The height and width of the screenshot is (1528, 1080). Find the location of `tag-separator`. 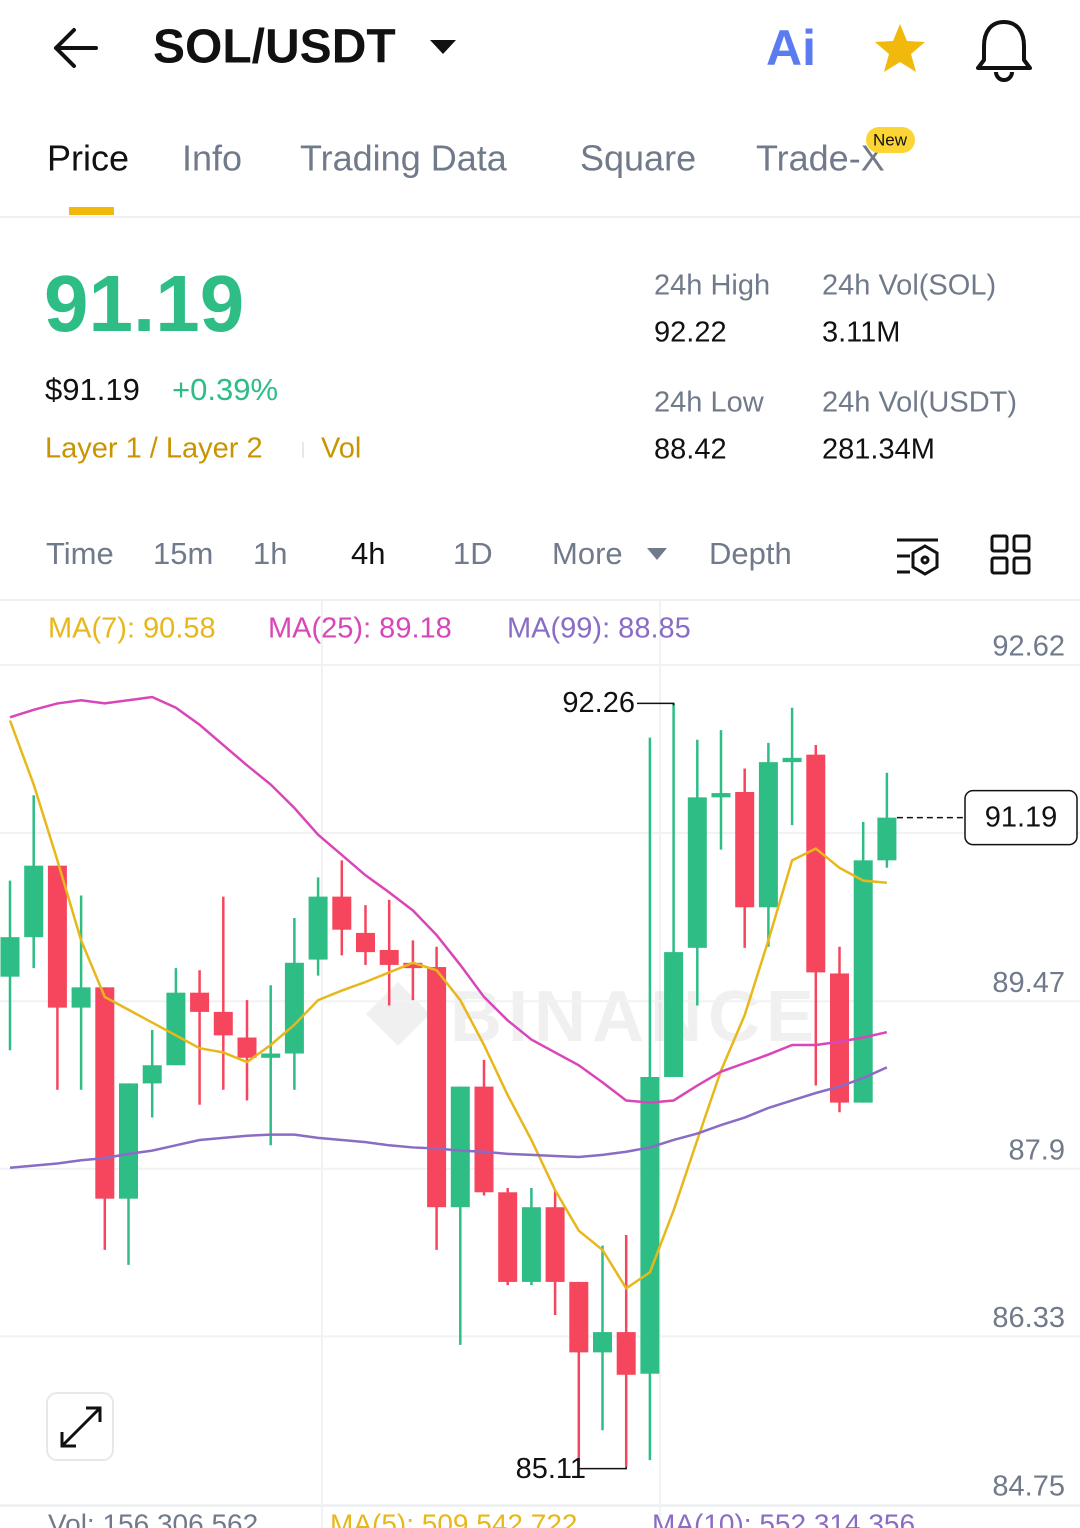

tag-separator is located at coordinates (303, 450).